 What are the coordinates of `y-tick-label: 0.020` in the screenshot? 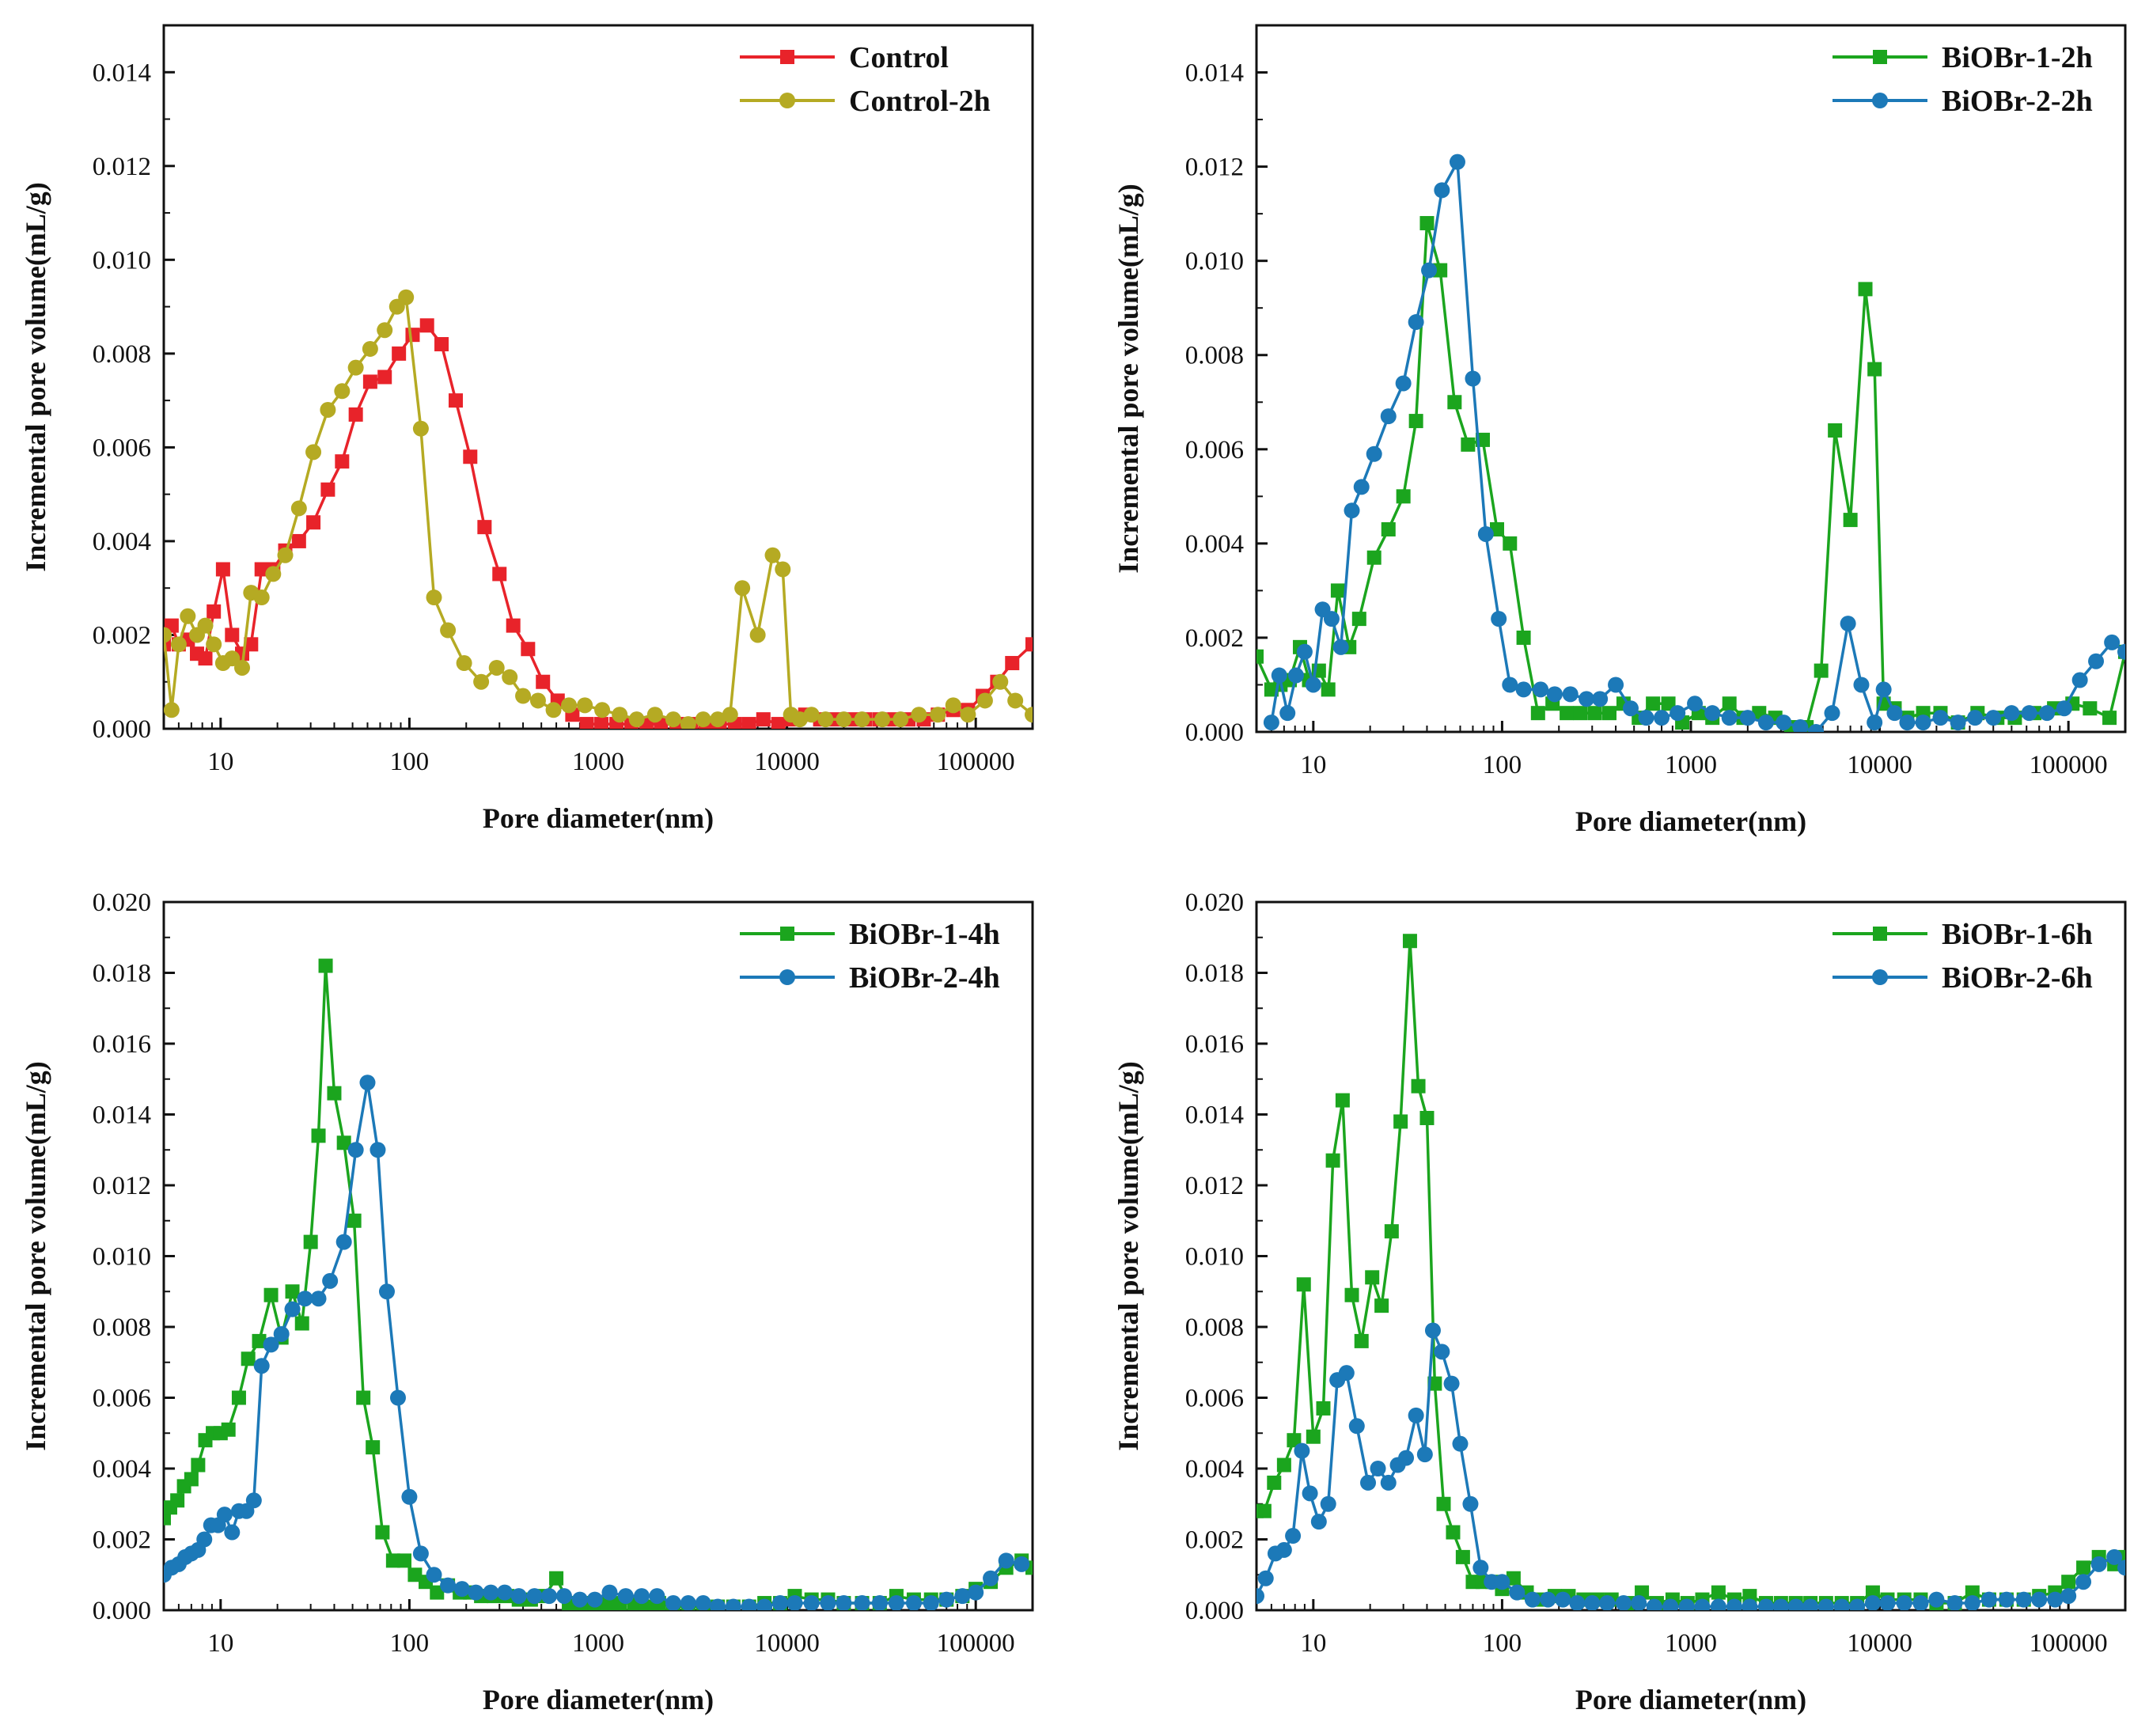 It's located at (122, 903).